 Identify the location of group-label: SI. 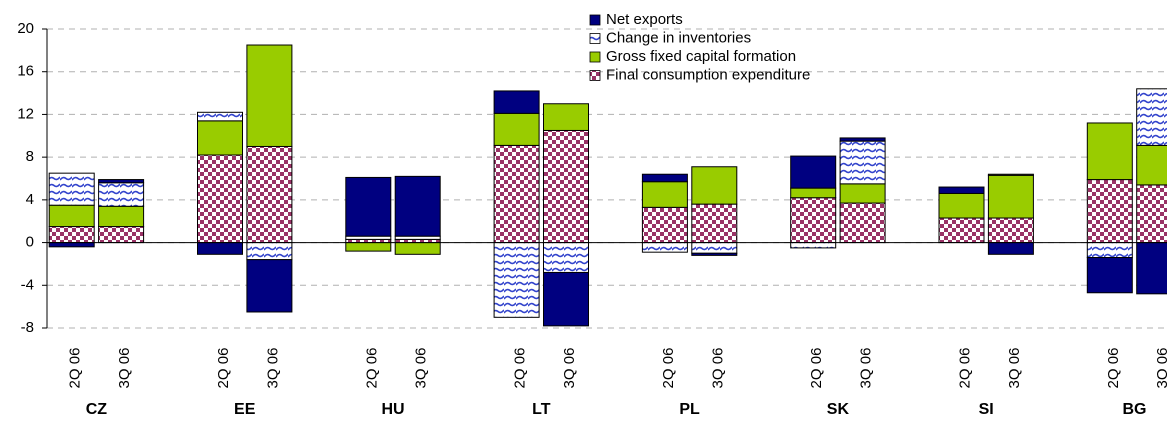
(986, 409).